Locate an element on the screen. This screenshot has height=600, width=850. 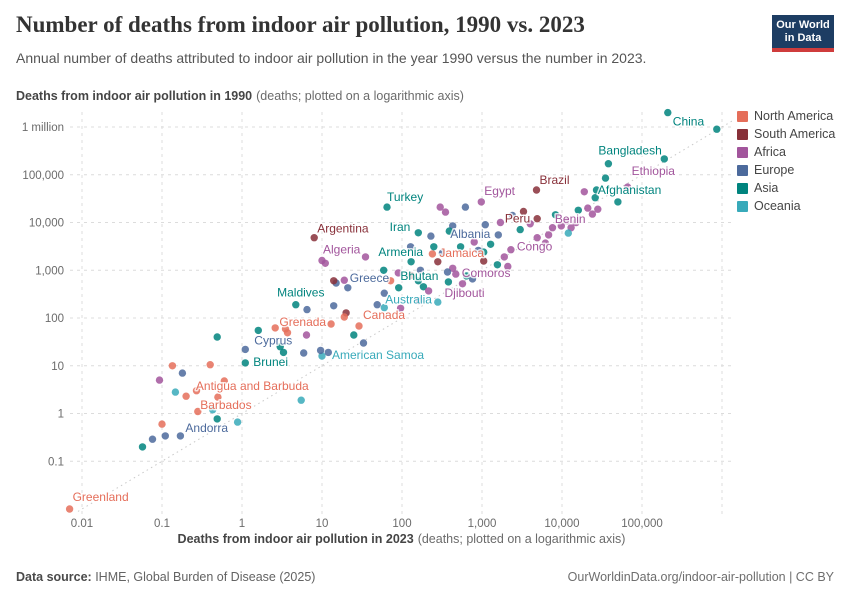
data-point-china is located at coordinates (668, 112).